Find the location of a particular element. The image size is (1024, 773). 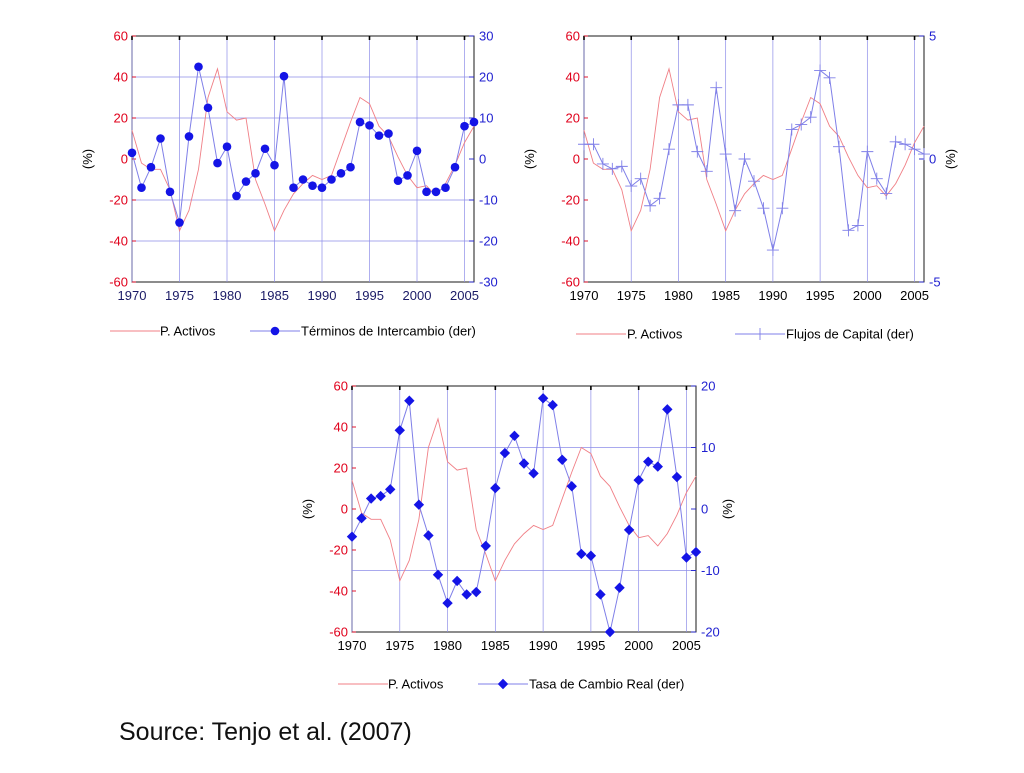

chart-3-ylabel: (%) is located at coordinates (307, 509).